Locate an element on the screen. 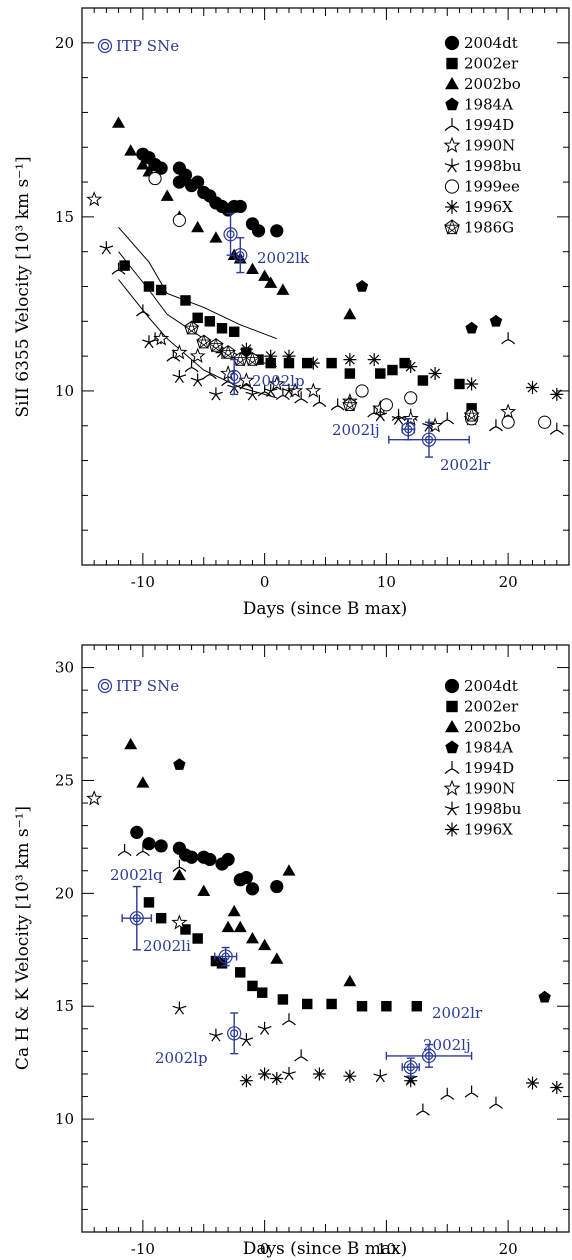 Image resolution: width=572 pixels, height=1260 pixels. legend-entry-1984a: 1984A is located at coordinates (479, 105).